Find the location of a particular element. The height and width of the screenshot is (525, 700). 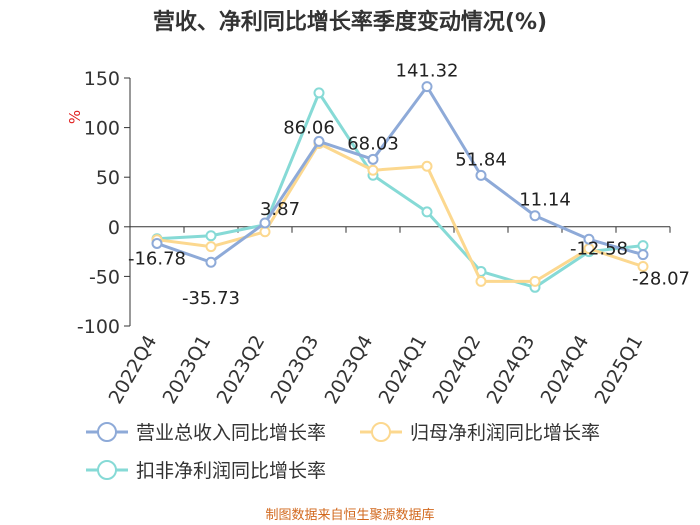

data-label: -28.07 is located at coordinates (661, 279).